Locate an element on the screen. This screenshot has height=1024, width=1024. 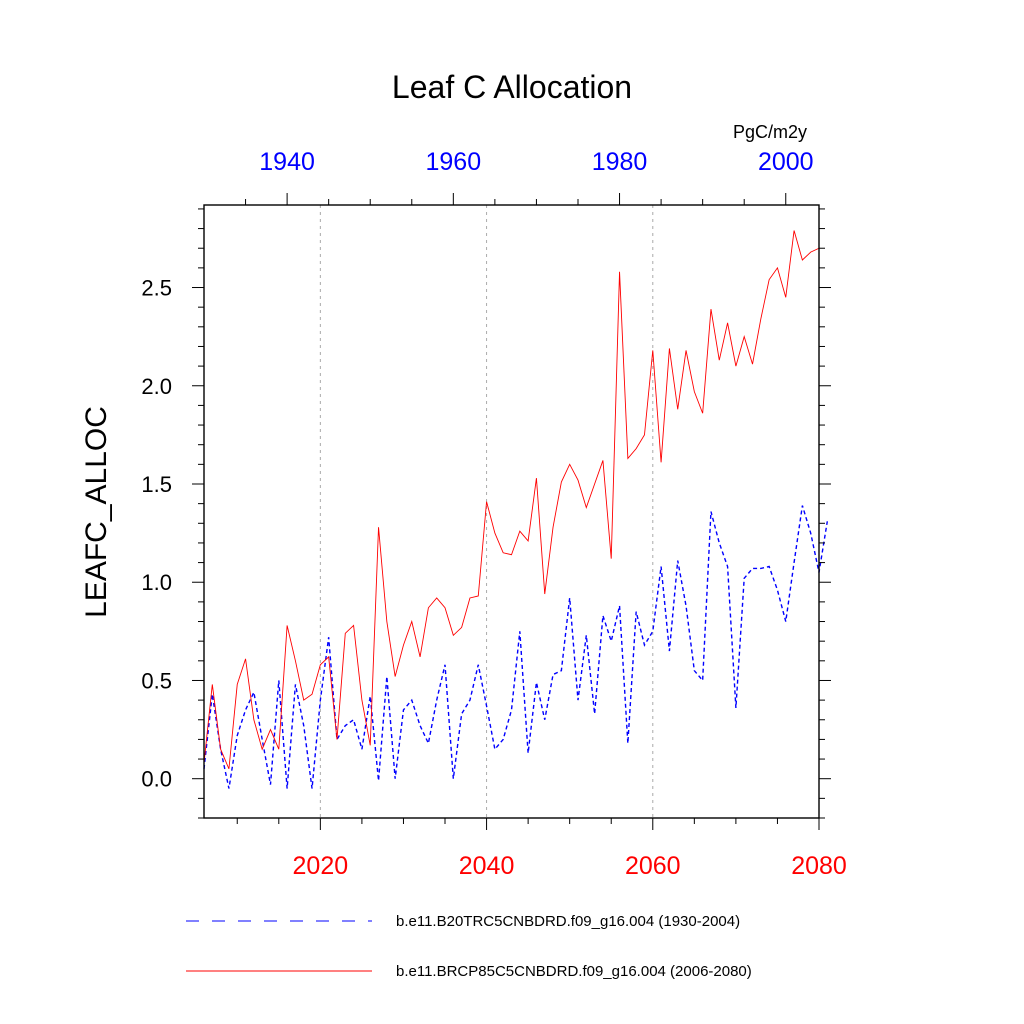
chart-title: Leaf C Allocation is located at coordinates (512, 87).